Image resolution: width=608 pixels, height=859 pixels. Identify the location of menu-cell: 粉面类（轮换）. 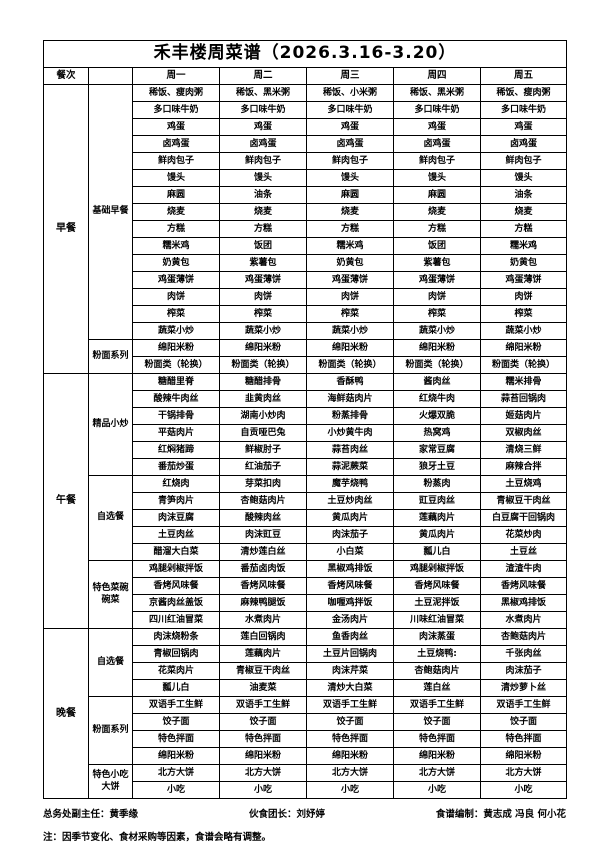
(263, 365).